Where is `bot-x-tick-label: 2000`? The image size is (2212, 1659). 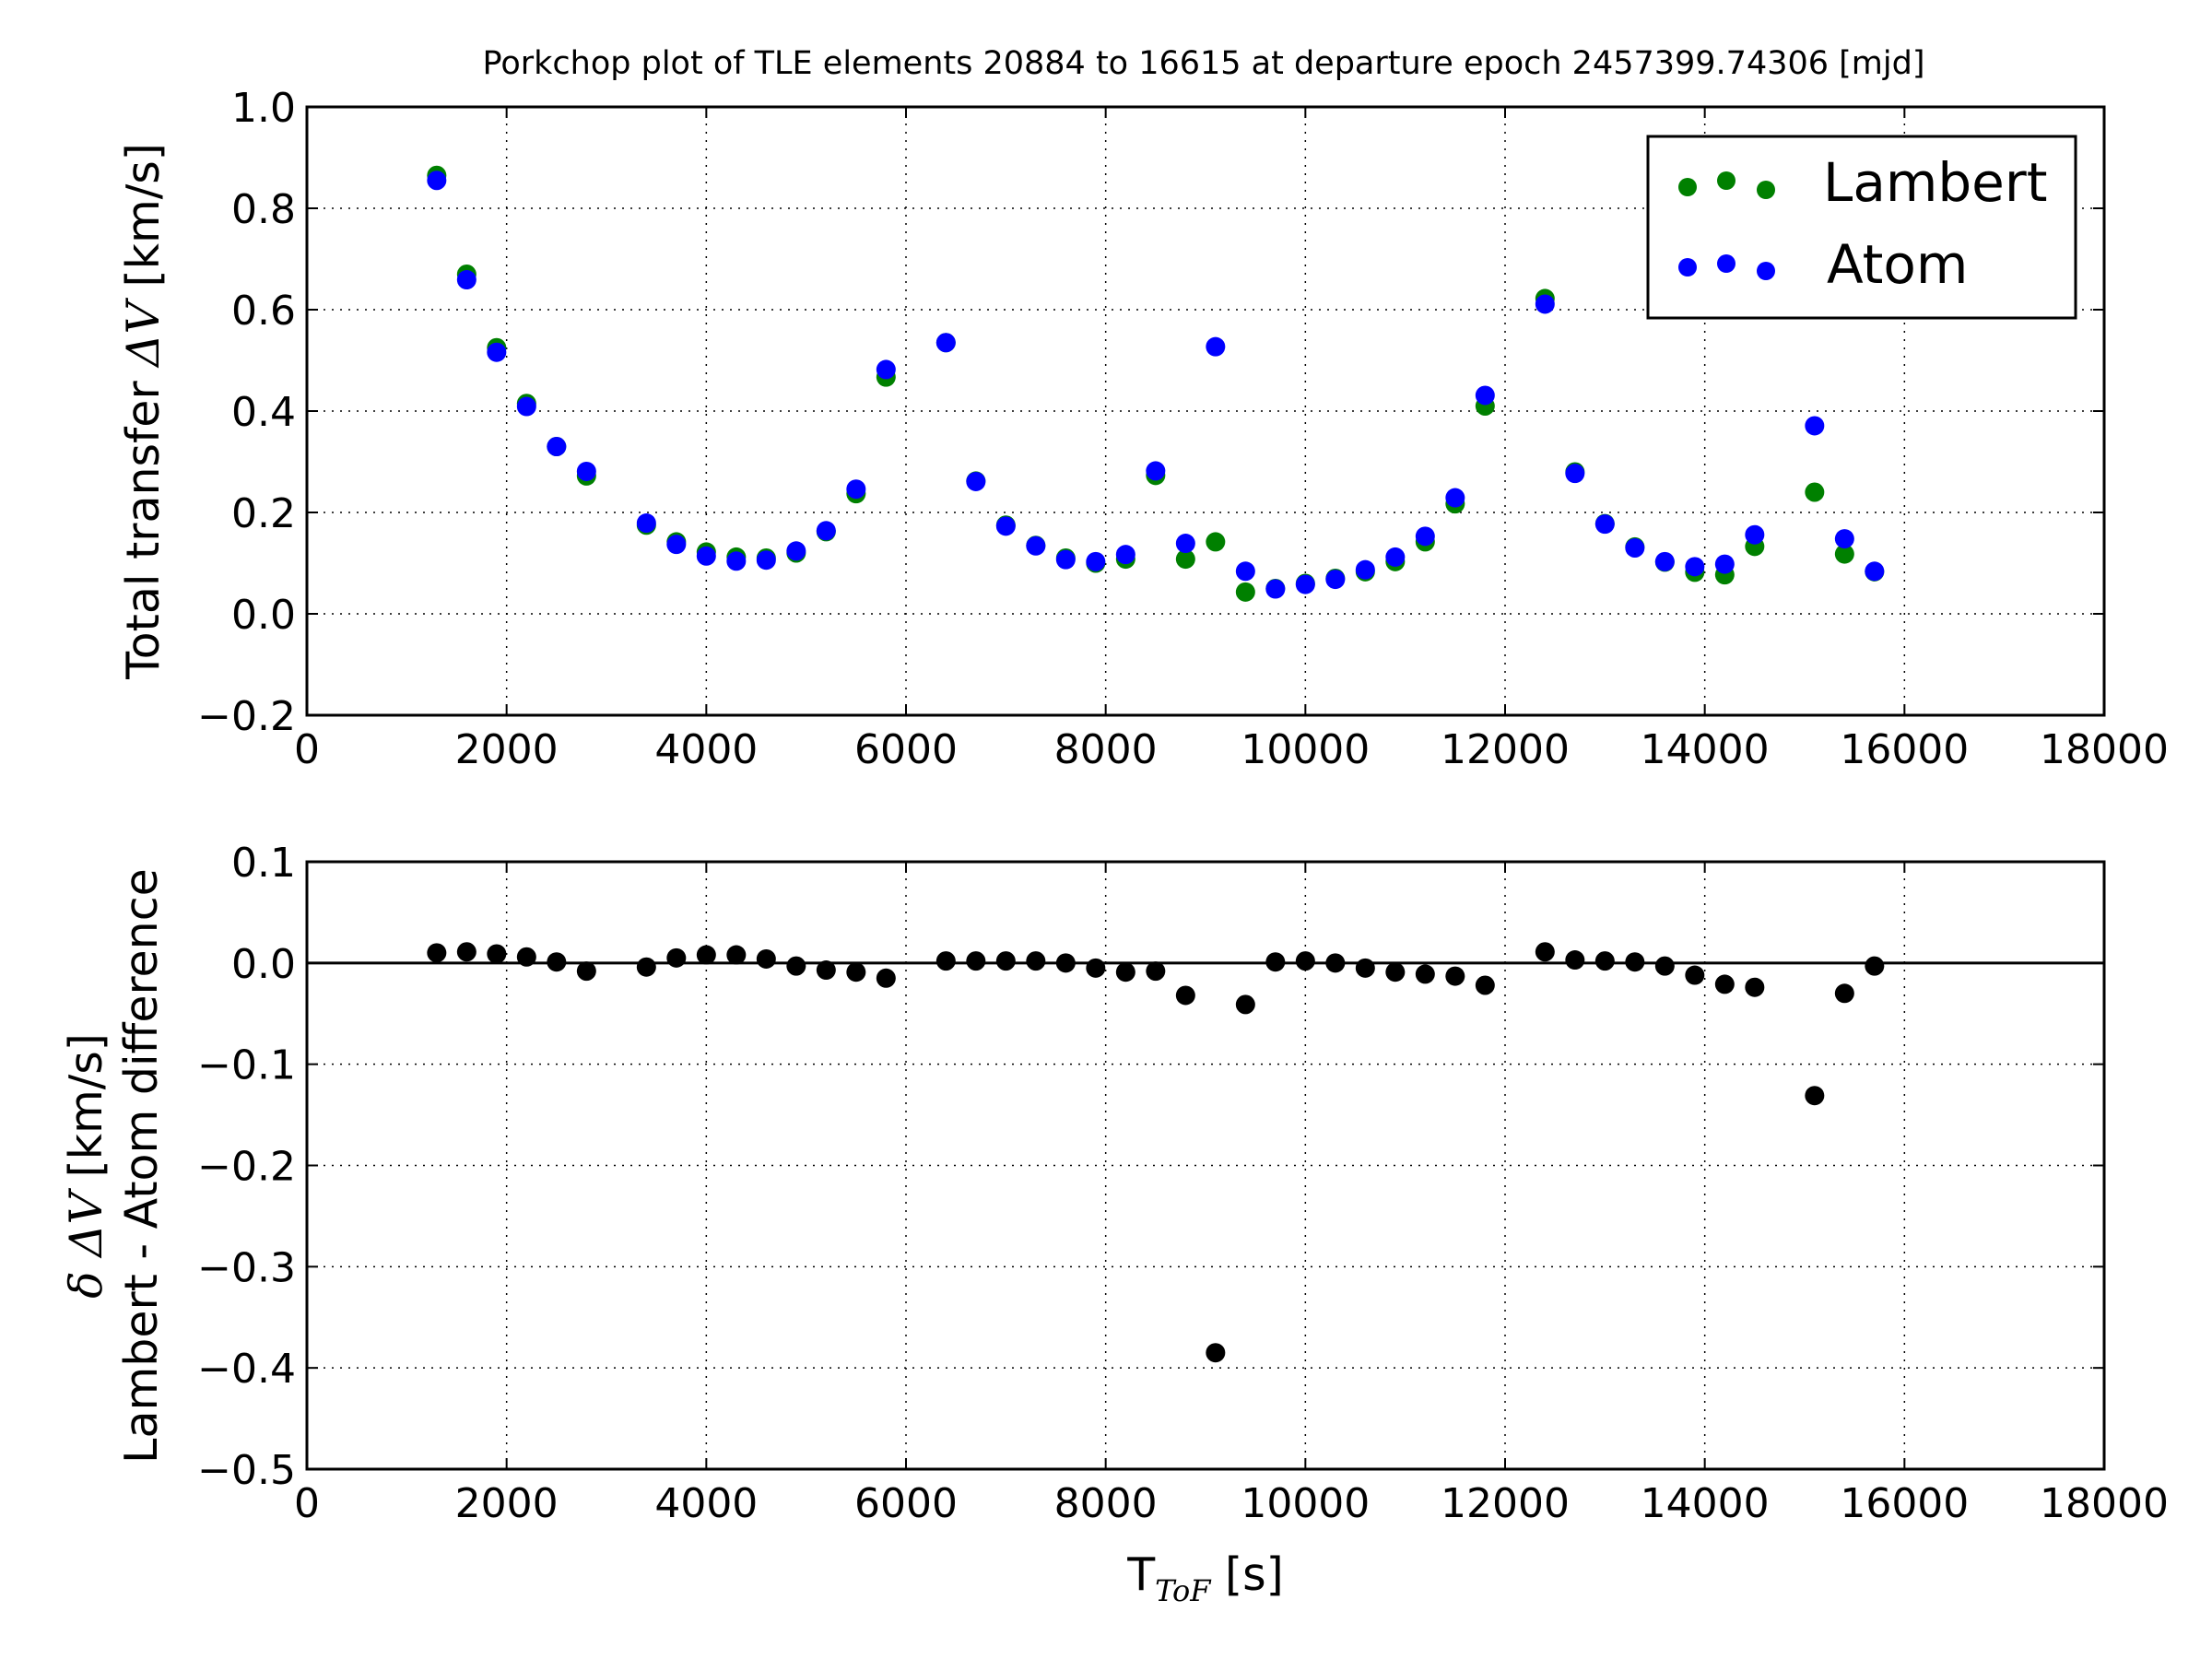
bot-x-tick-label: 2000 is located at coordinates (507, 1503).